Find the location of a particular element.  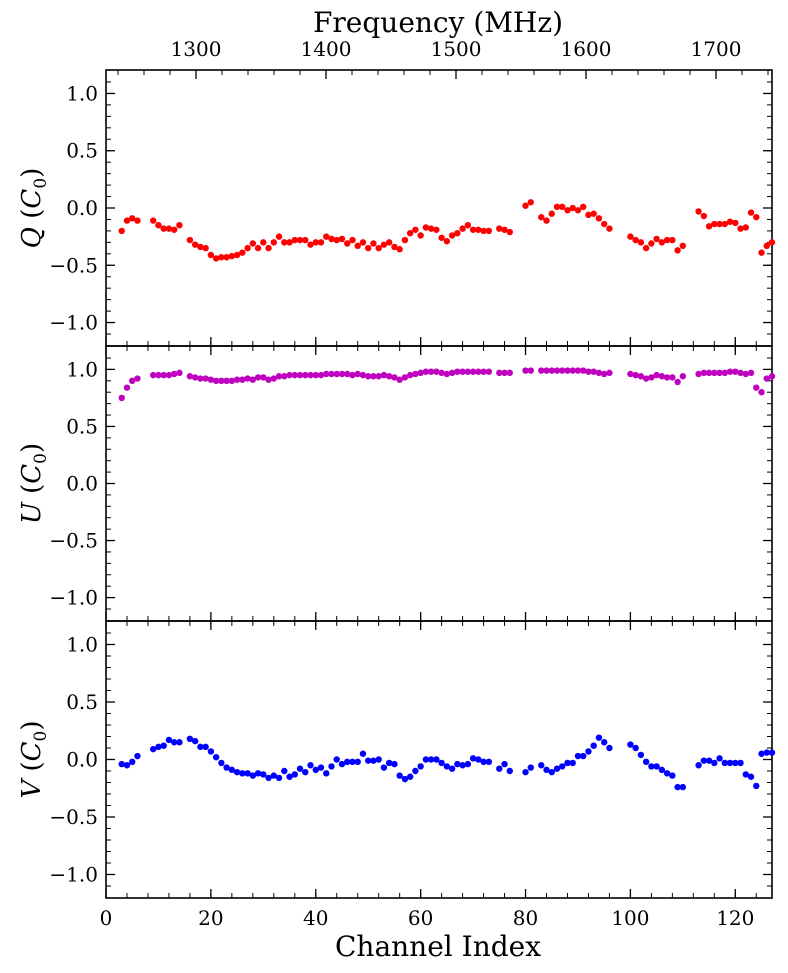

y-axis-variable: V is located at coordinates (32, 788).